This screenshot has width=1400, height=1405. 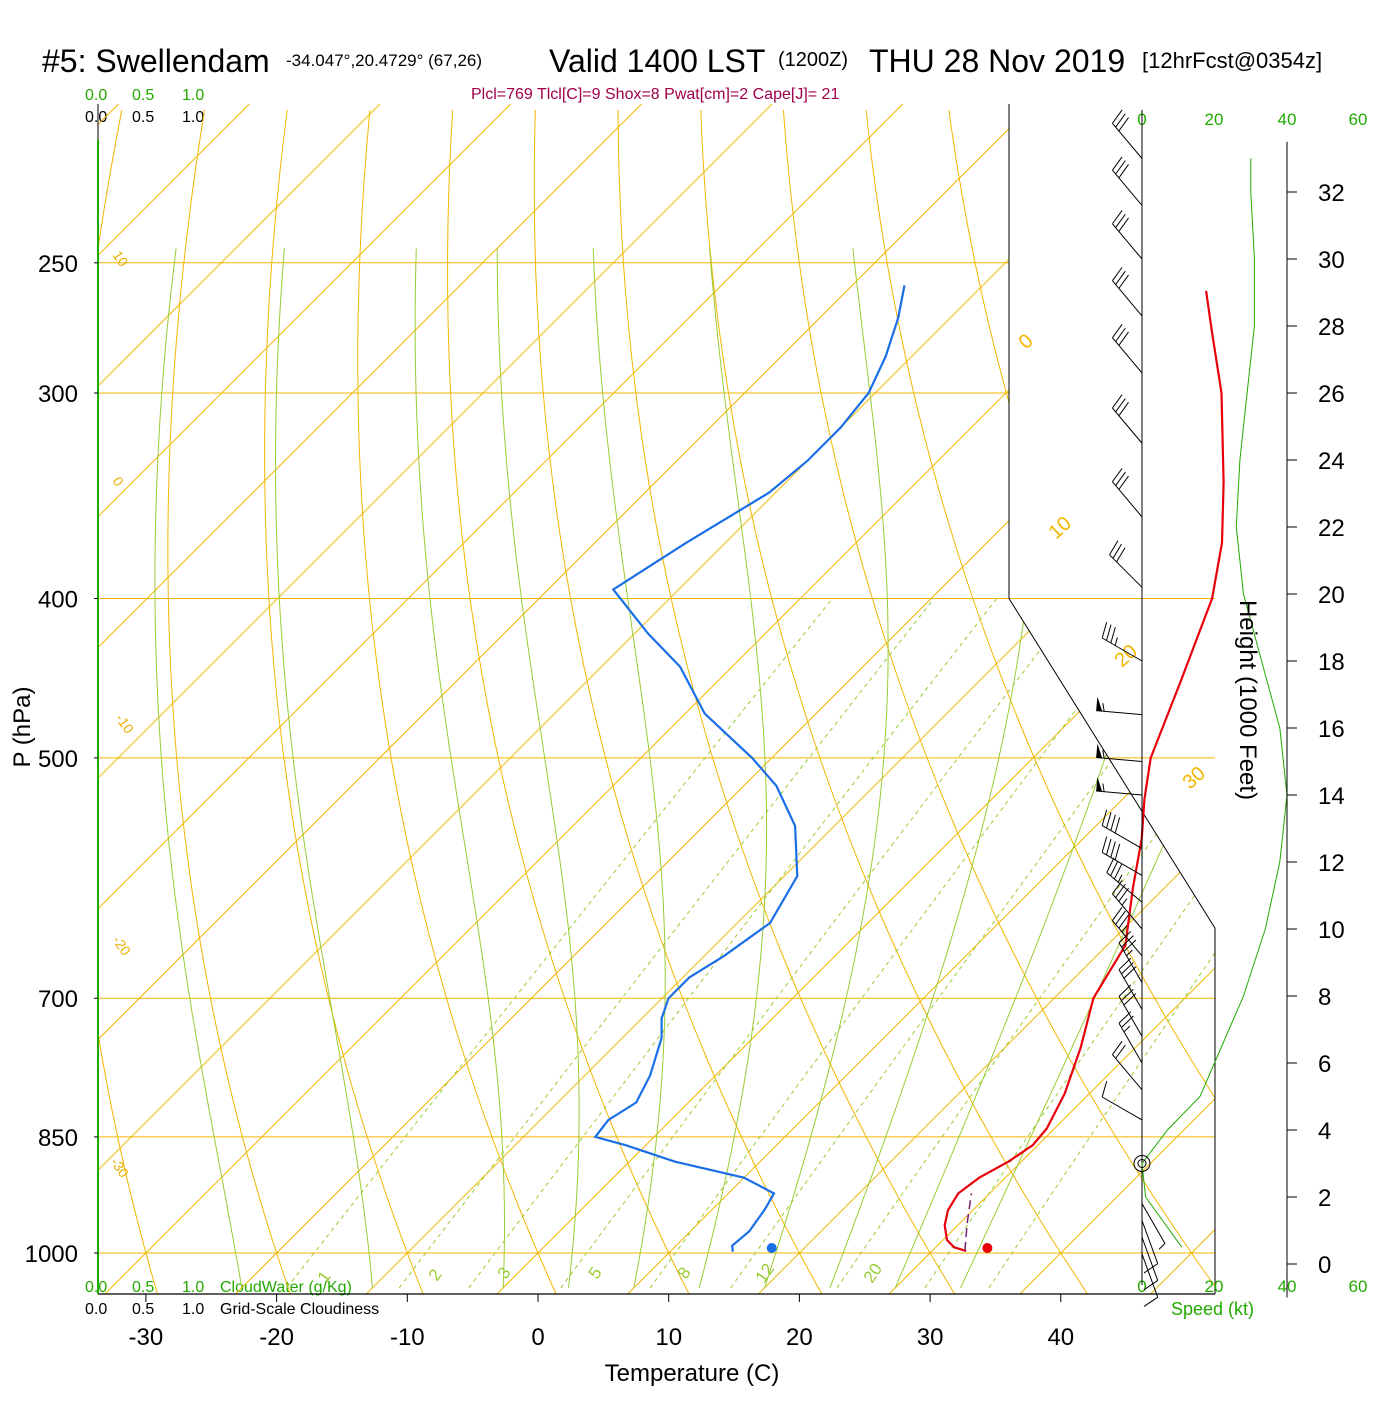 I want to click on speed-bottom-label-60: 60, so click(x=1358, y=1286).